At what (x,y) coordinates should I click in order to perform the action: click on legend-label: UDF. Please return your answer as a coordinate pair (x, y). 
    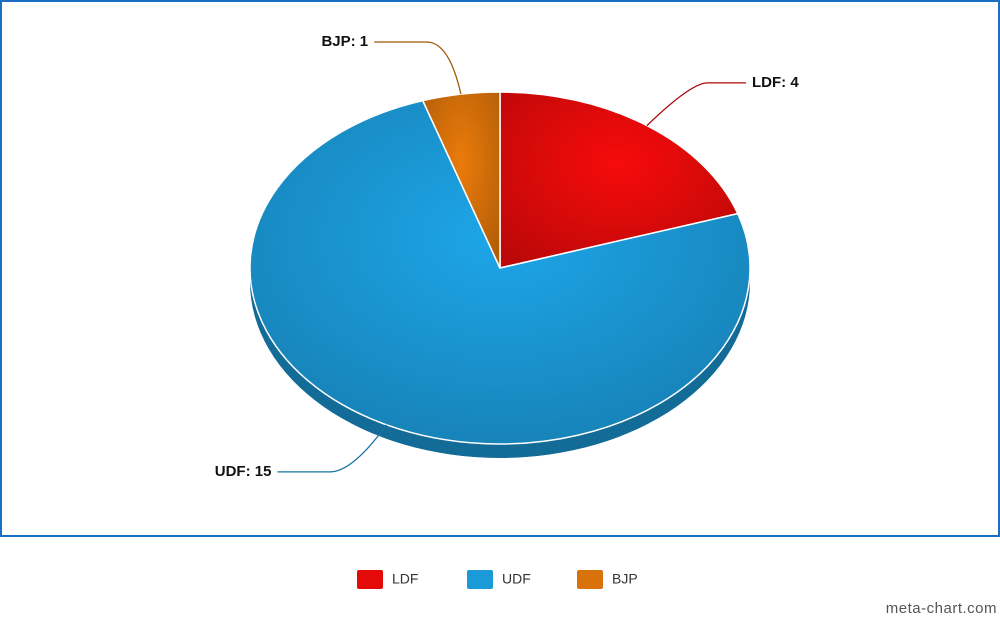
    Looking at the image, I should click on (516, 579).